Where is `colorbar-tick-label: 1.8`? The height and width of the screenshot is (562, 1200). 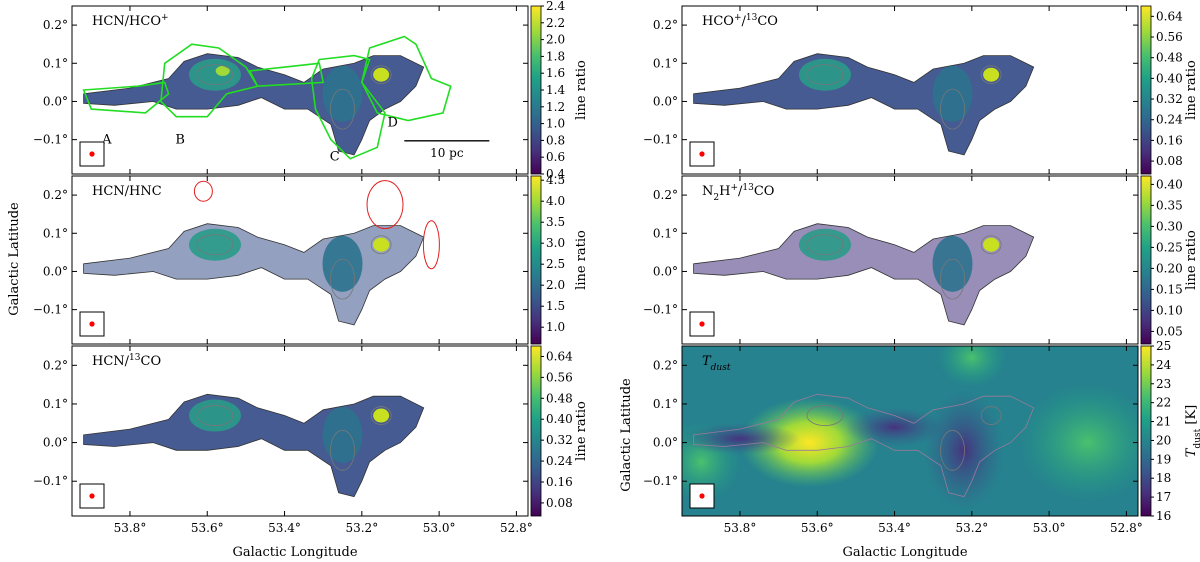 colorbar-tick-label: 1.8 is located at coordinates (555, 56).